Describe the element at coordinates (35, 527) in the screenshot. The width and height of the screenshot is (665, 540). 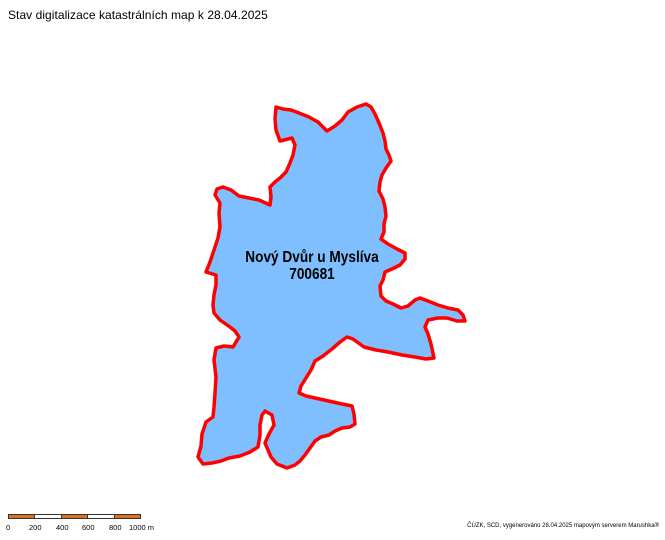
I see `scale-label-200: 200` at that location.